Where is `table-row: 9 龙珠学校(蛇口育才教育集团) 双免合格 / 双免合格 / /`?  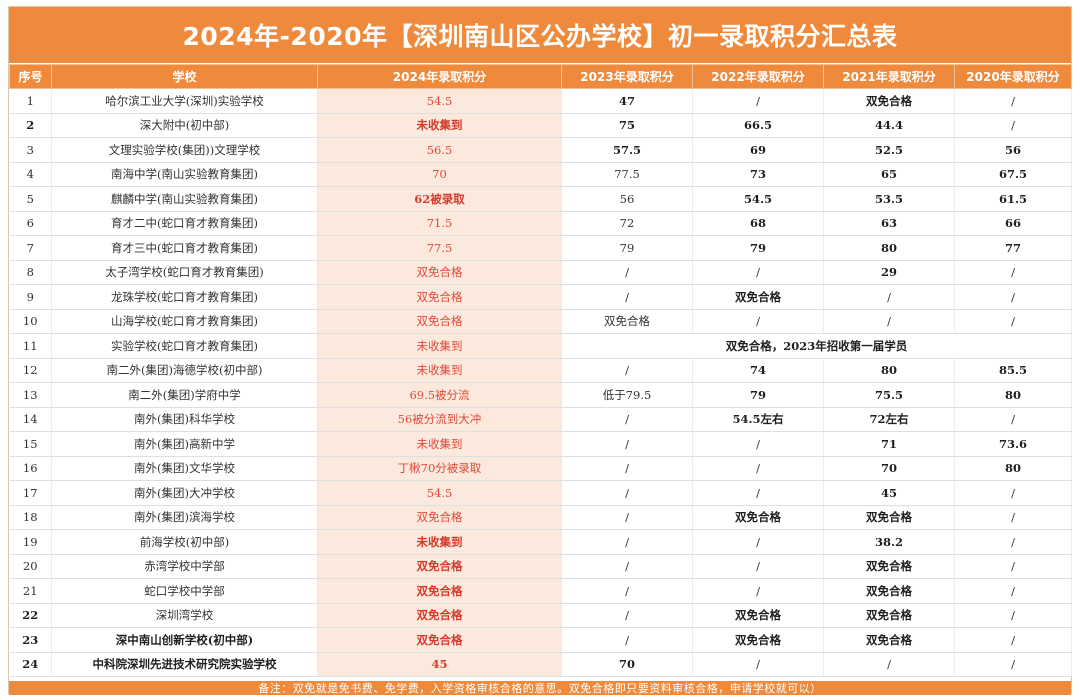
table-row: 9 龙珠学校(蛇口育才教育集团) 双免合格 / 双免合格 / / is located at coordinates (540, 297).